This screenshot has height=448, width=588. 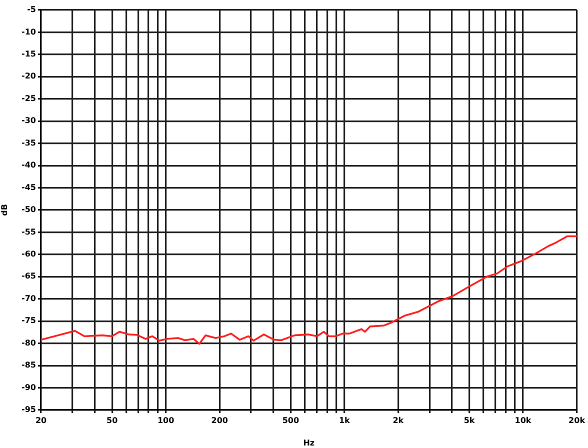 What do you see at coordinates (29, 298) in the screenshot?
I see `y-tick-label: -70` at bounding box center [29, 298].